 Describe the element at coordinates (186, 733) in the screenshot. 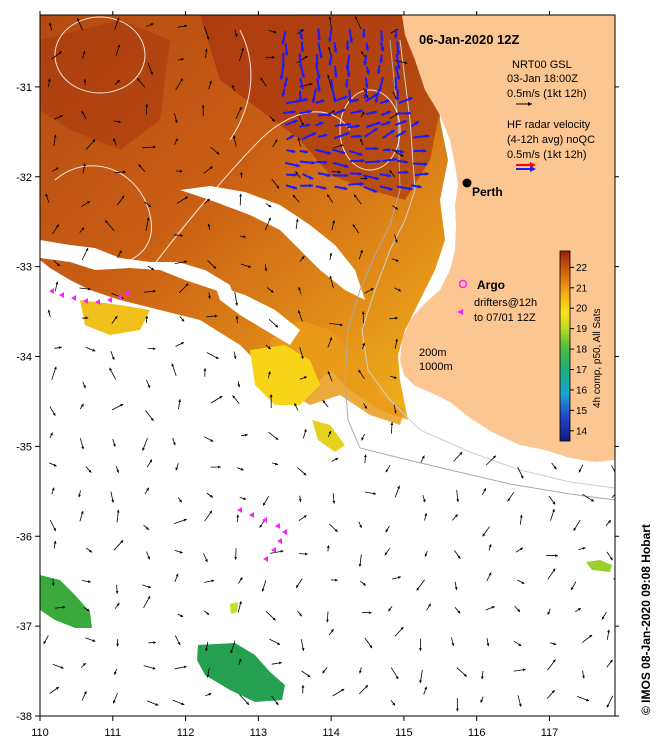

I see `lon-tick-label: 112` at that location.